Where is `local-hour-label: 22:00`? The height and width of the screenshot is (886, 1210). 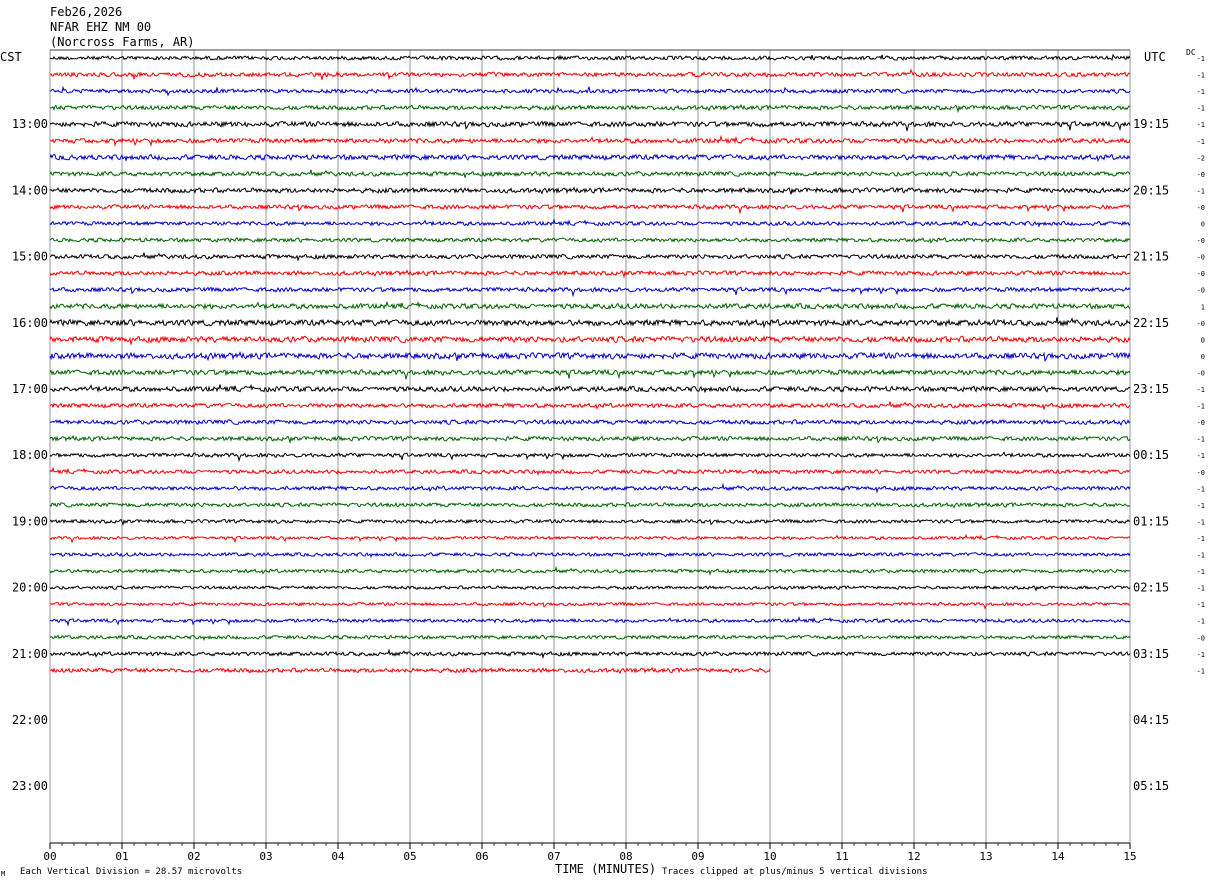 local-hour-label: 22:00 is located at coordinates (30, 720).